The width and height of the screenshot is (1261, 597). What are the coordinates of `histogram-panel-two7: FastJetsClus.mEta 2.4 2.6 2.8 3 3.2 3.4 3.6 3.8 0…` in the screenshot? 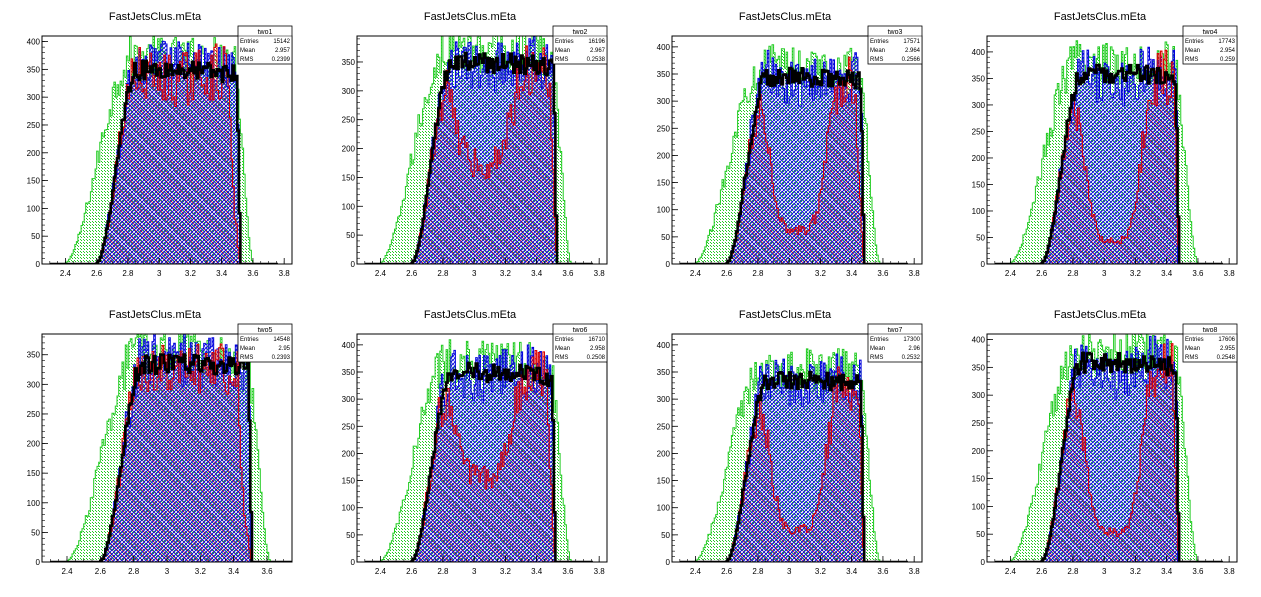 It's located at (790, 442).